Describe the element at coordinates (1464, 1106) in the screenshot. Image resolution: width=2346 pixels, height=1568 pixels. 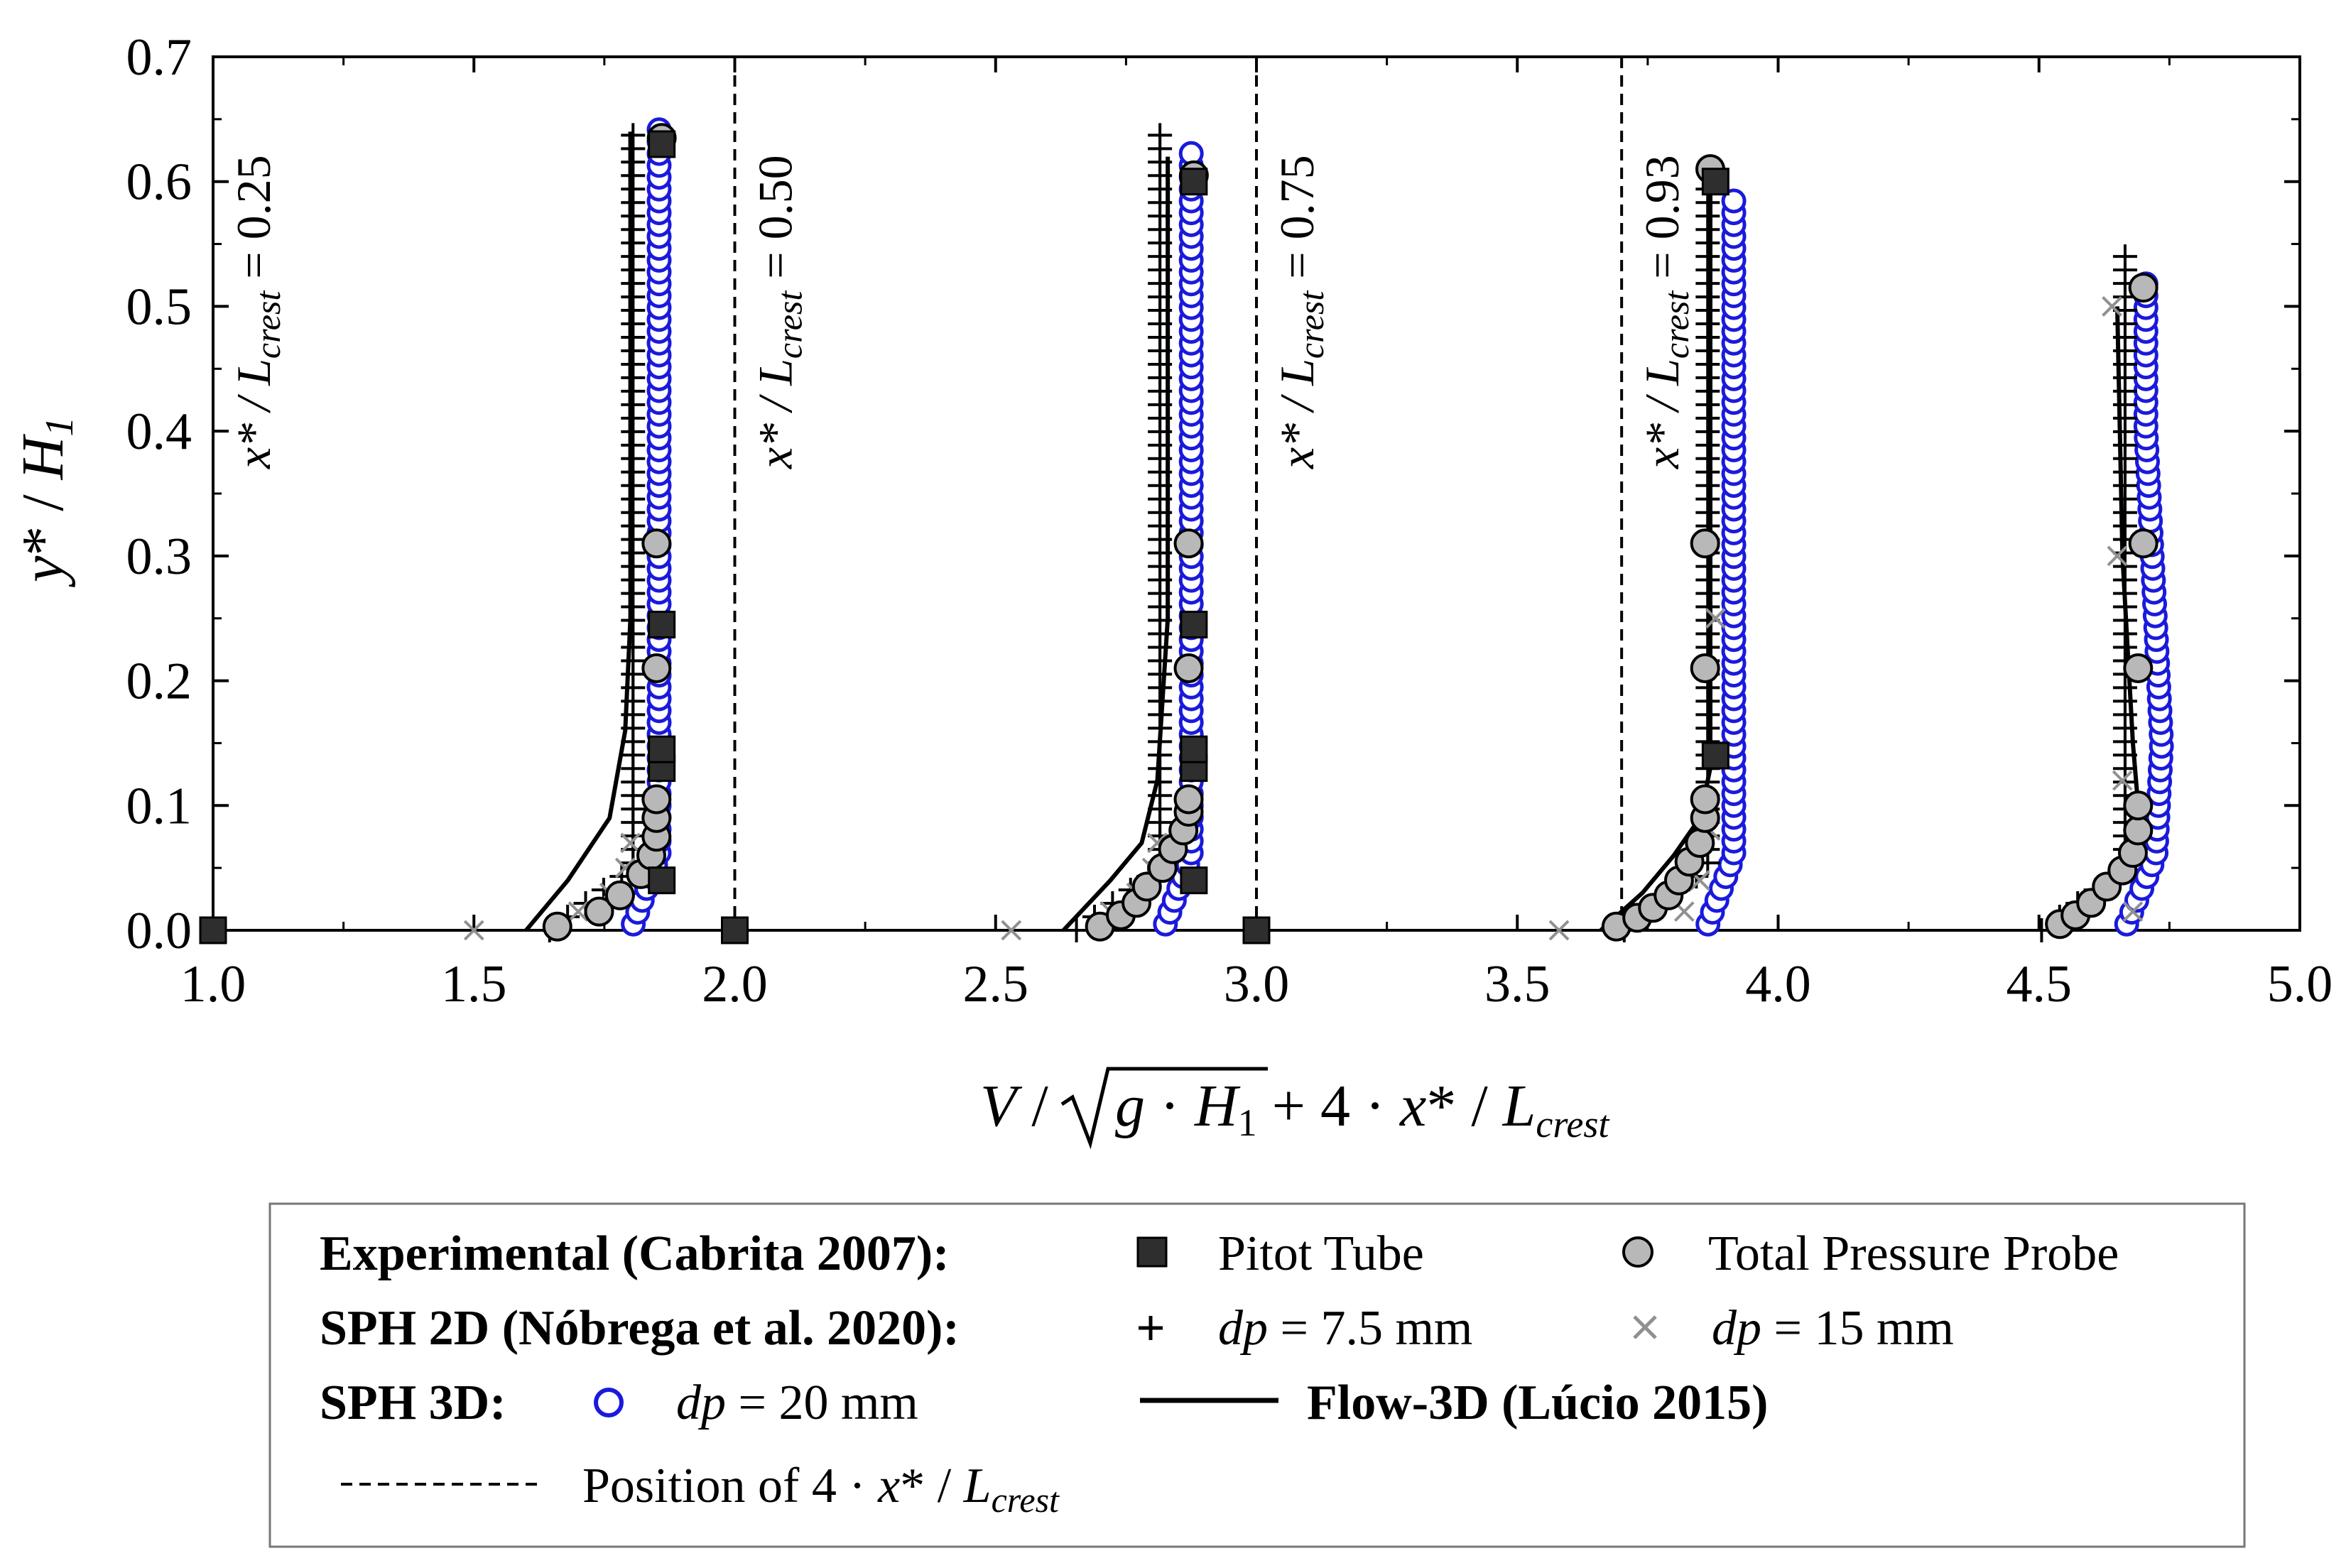
I see `x-title-star: * /` at that location.